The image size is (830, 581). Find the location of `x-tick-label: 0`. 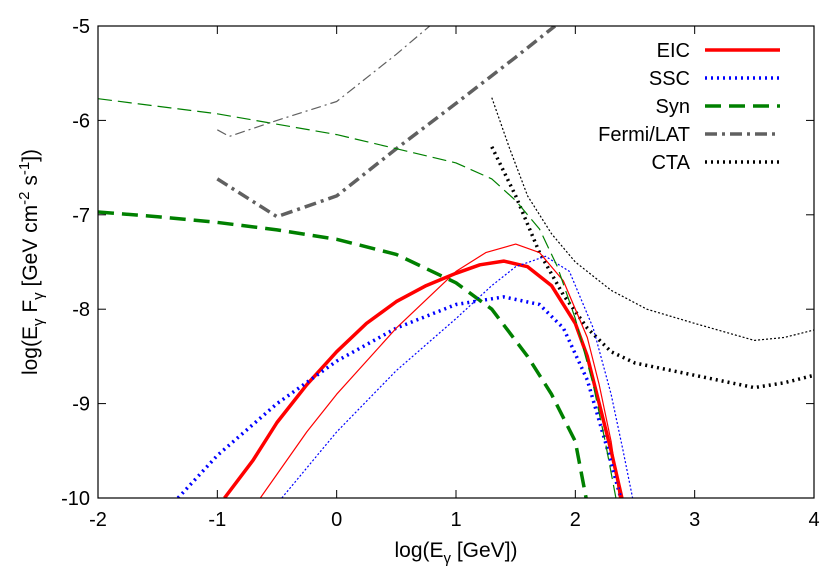

x-tick-label: 0 is located at coordinates (336, 520).